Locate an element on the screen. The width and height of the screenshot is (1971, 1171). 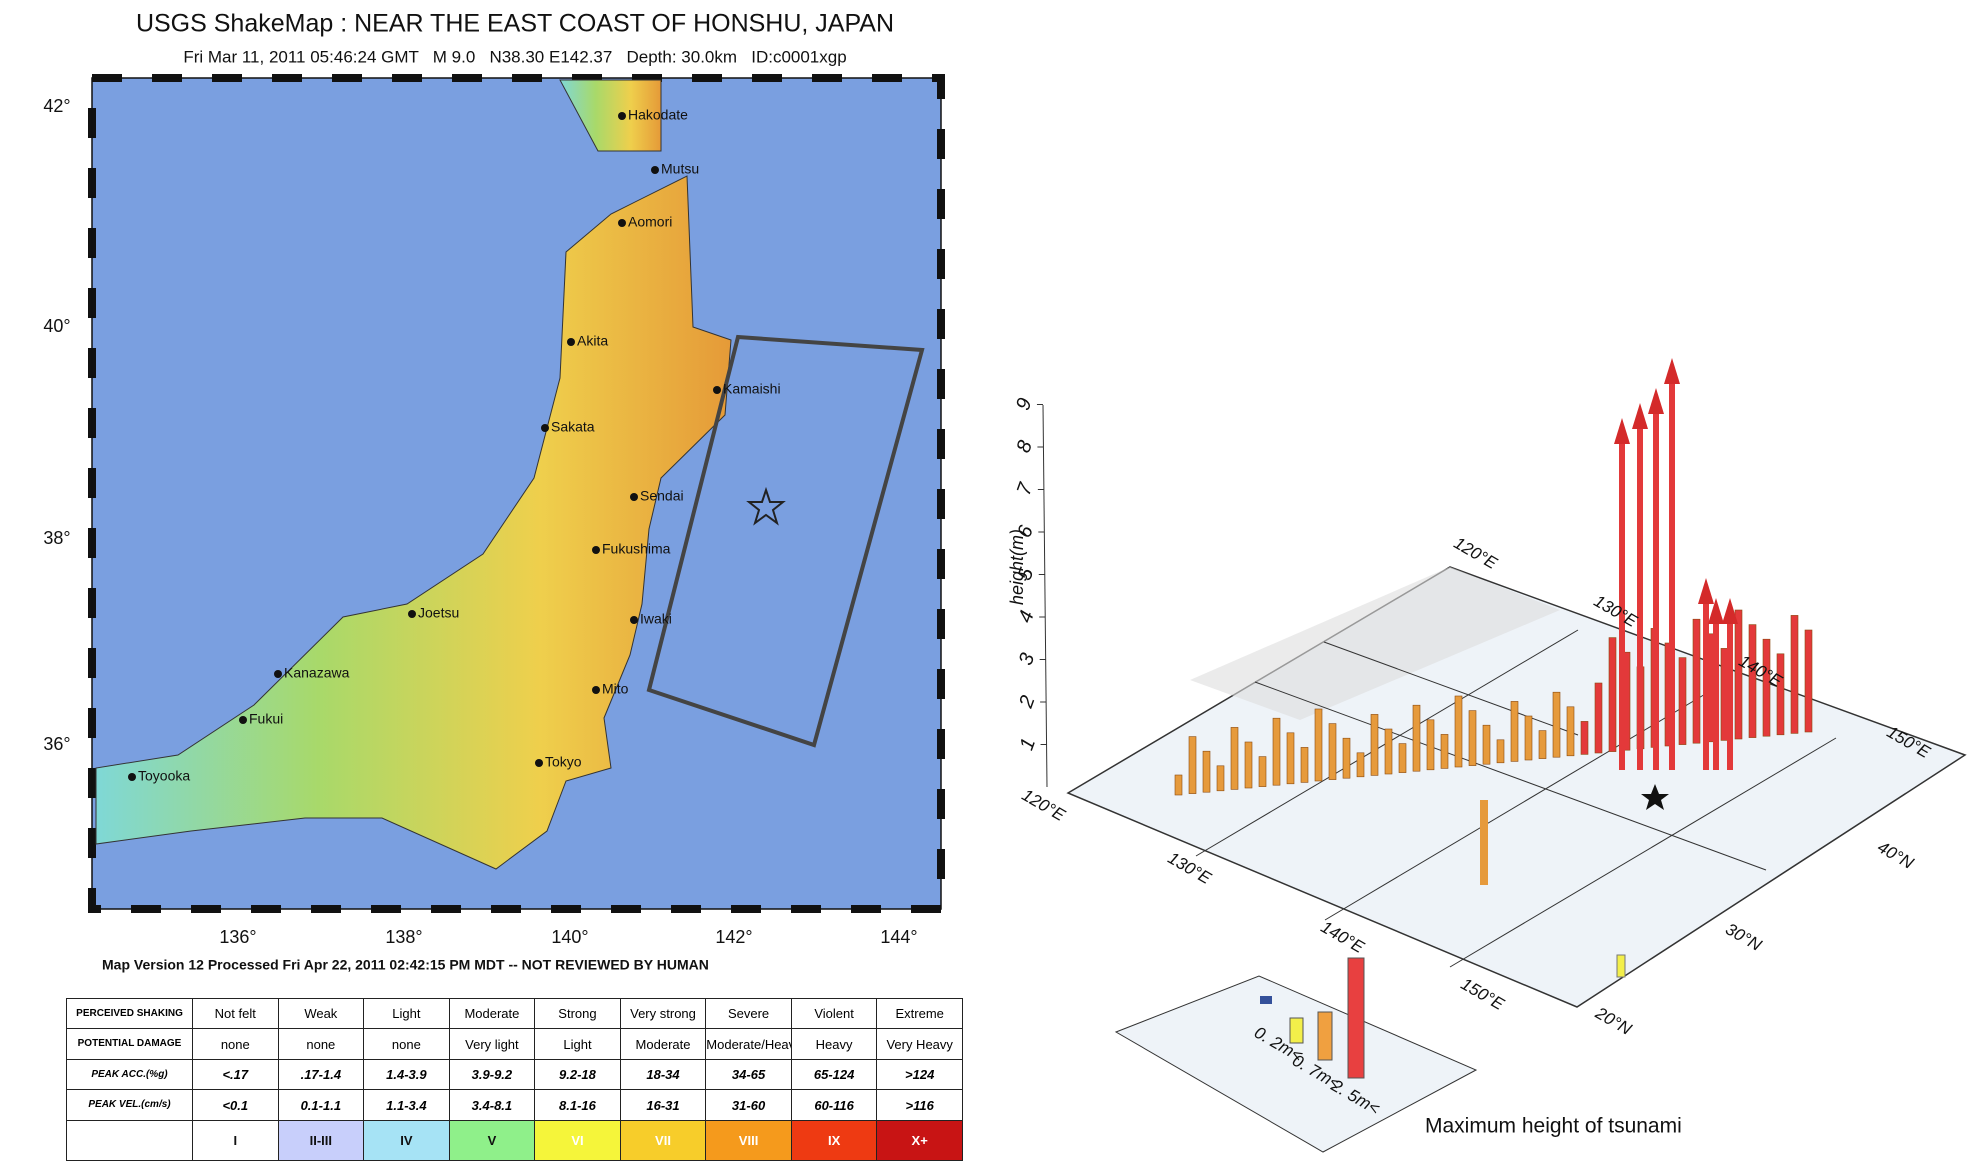
city-label: Iwaki is located at coordinates (656, 619).